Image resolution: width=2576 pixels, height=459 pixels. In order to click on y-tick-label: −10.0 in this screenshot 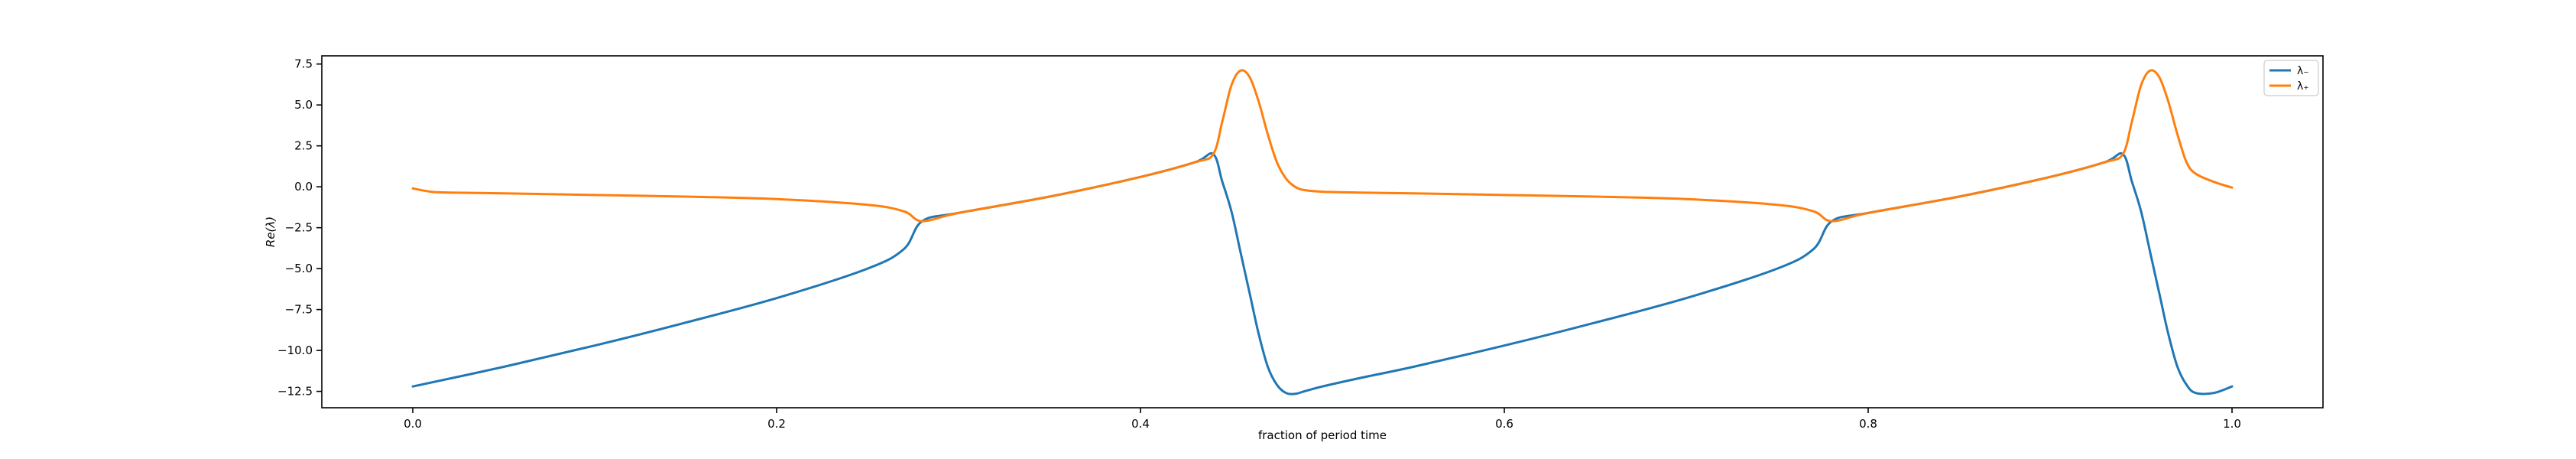, I will do `click(295, 350)`.